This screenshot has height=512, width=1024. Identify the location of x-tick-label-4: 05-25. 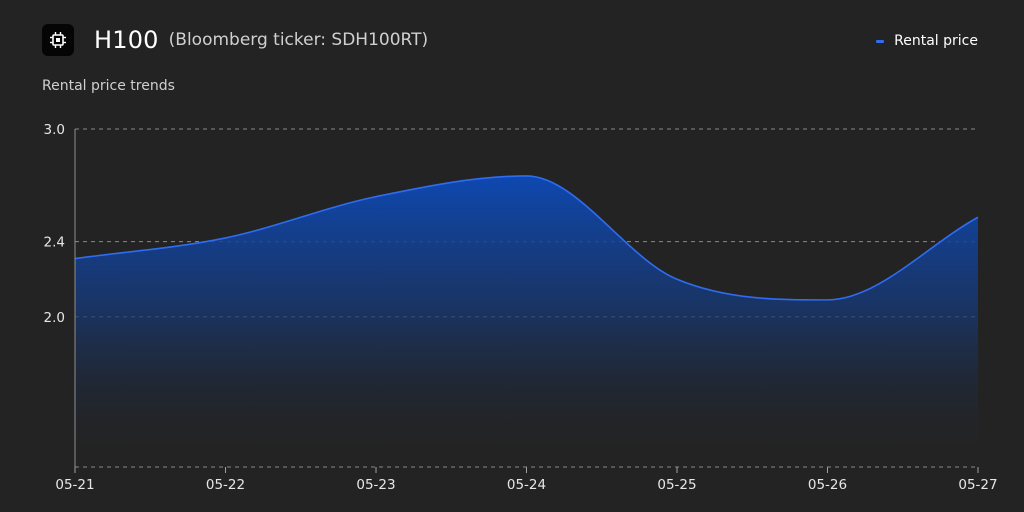
(676, 485).